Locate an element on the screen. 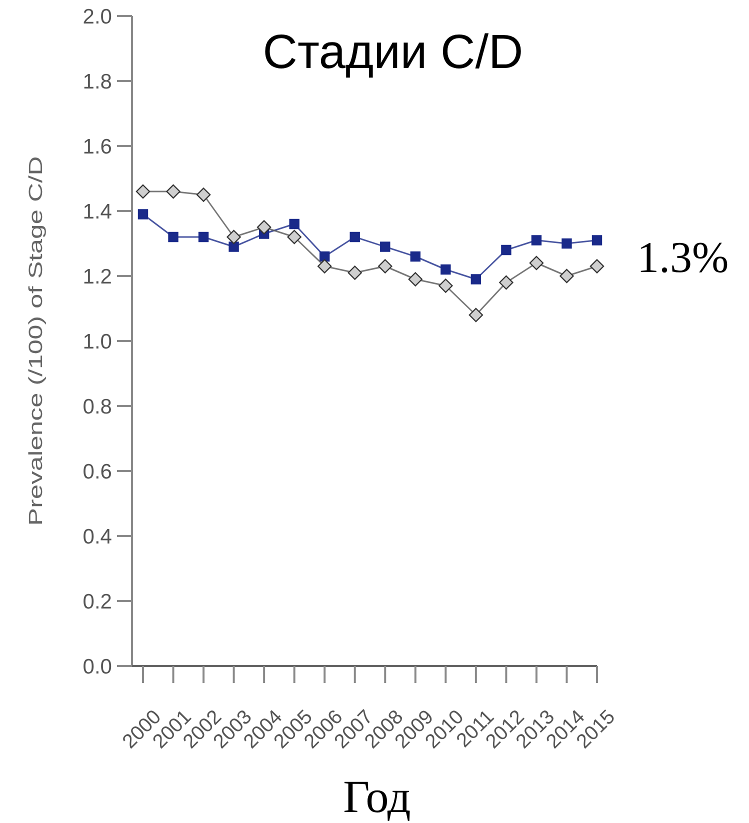  y-tick-label: 0.8 is located at coordinates (97, 406).